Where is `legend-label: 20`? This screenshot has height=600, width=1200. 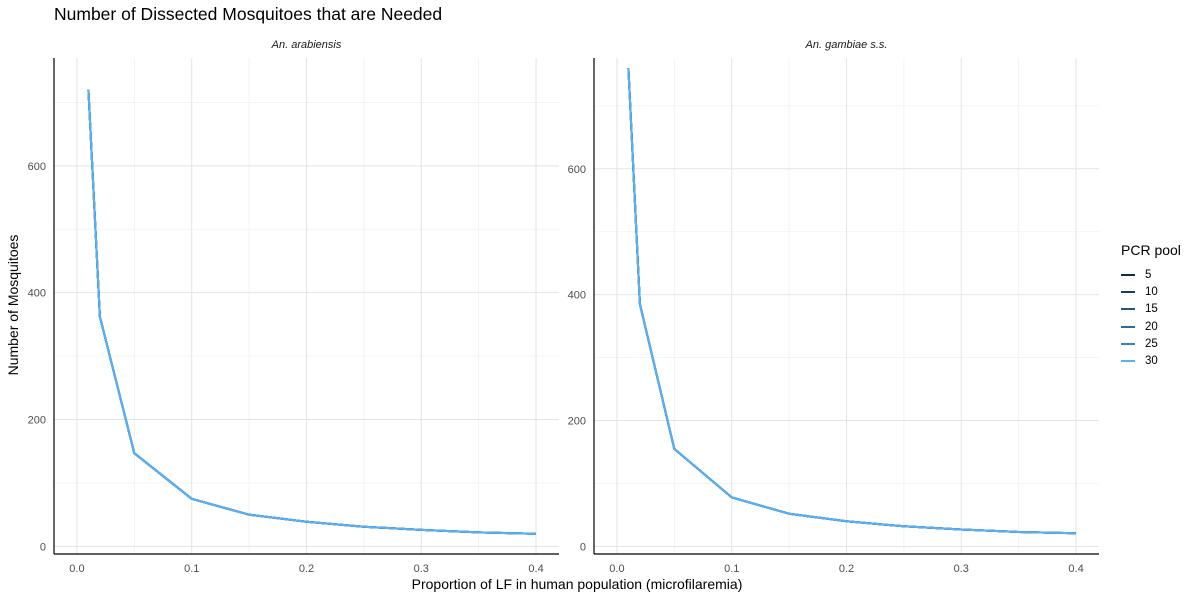
legend-label: 20 is located at coordinates (1151, 326).